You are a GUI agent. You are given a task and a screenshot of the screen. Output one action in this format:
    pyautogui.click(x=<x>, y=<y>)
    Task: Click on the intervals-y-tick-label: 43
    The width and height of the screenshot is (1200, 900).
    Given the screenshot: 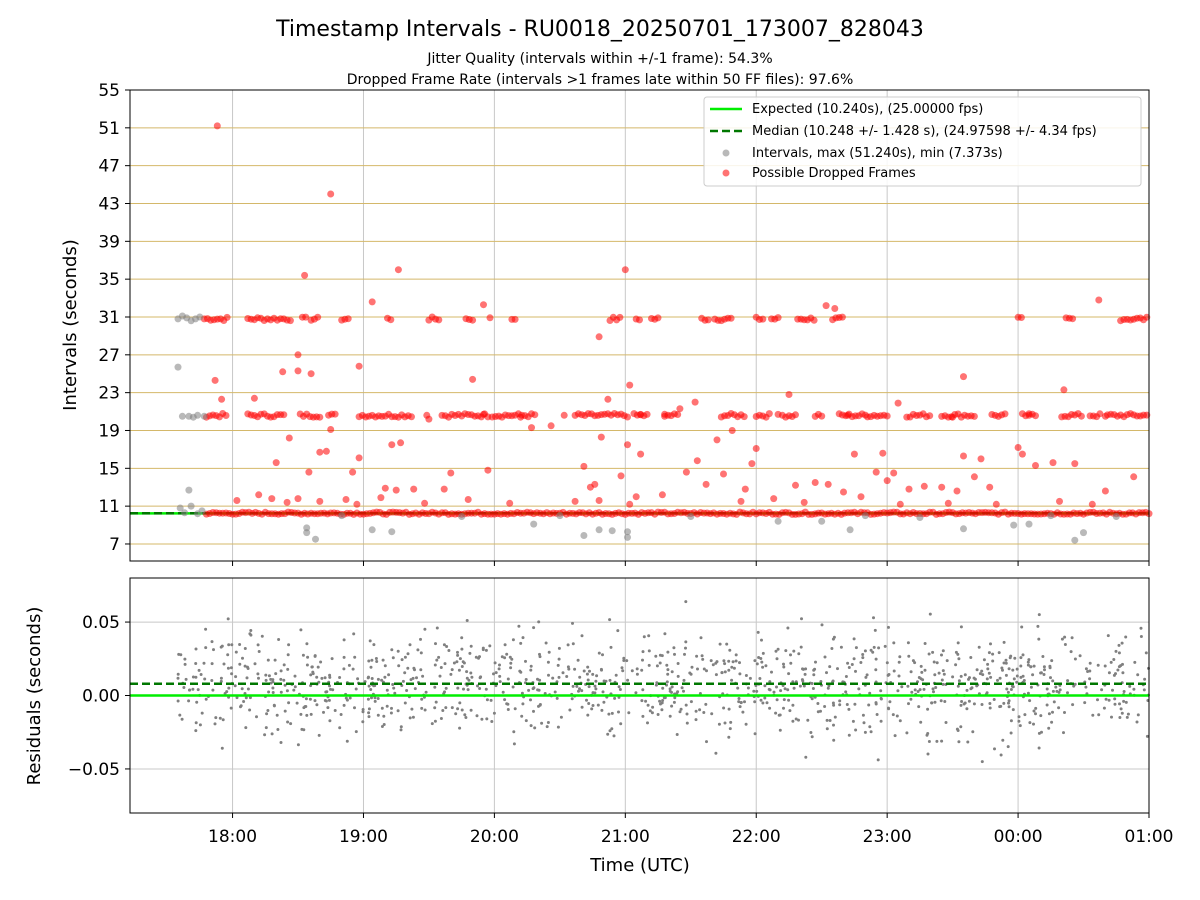 What is the action you would take?
    pyautogui.click(x=109, y=204)
    